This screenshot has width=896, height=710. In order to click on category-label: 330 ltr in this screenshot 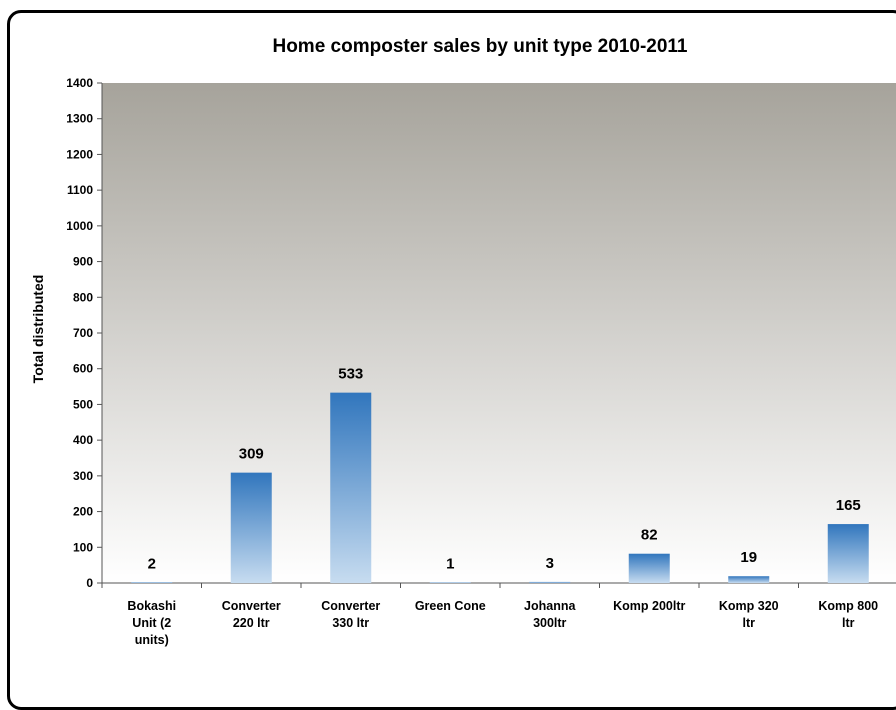, I will do `click(350, 623)`.